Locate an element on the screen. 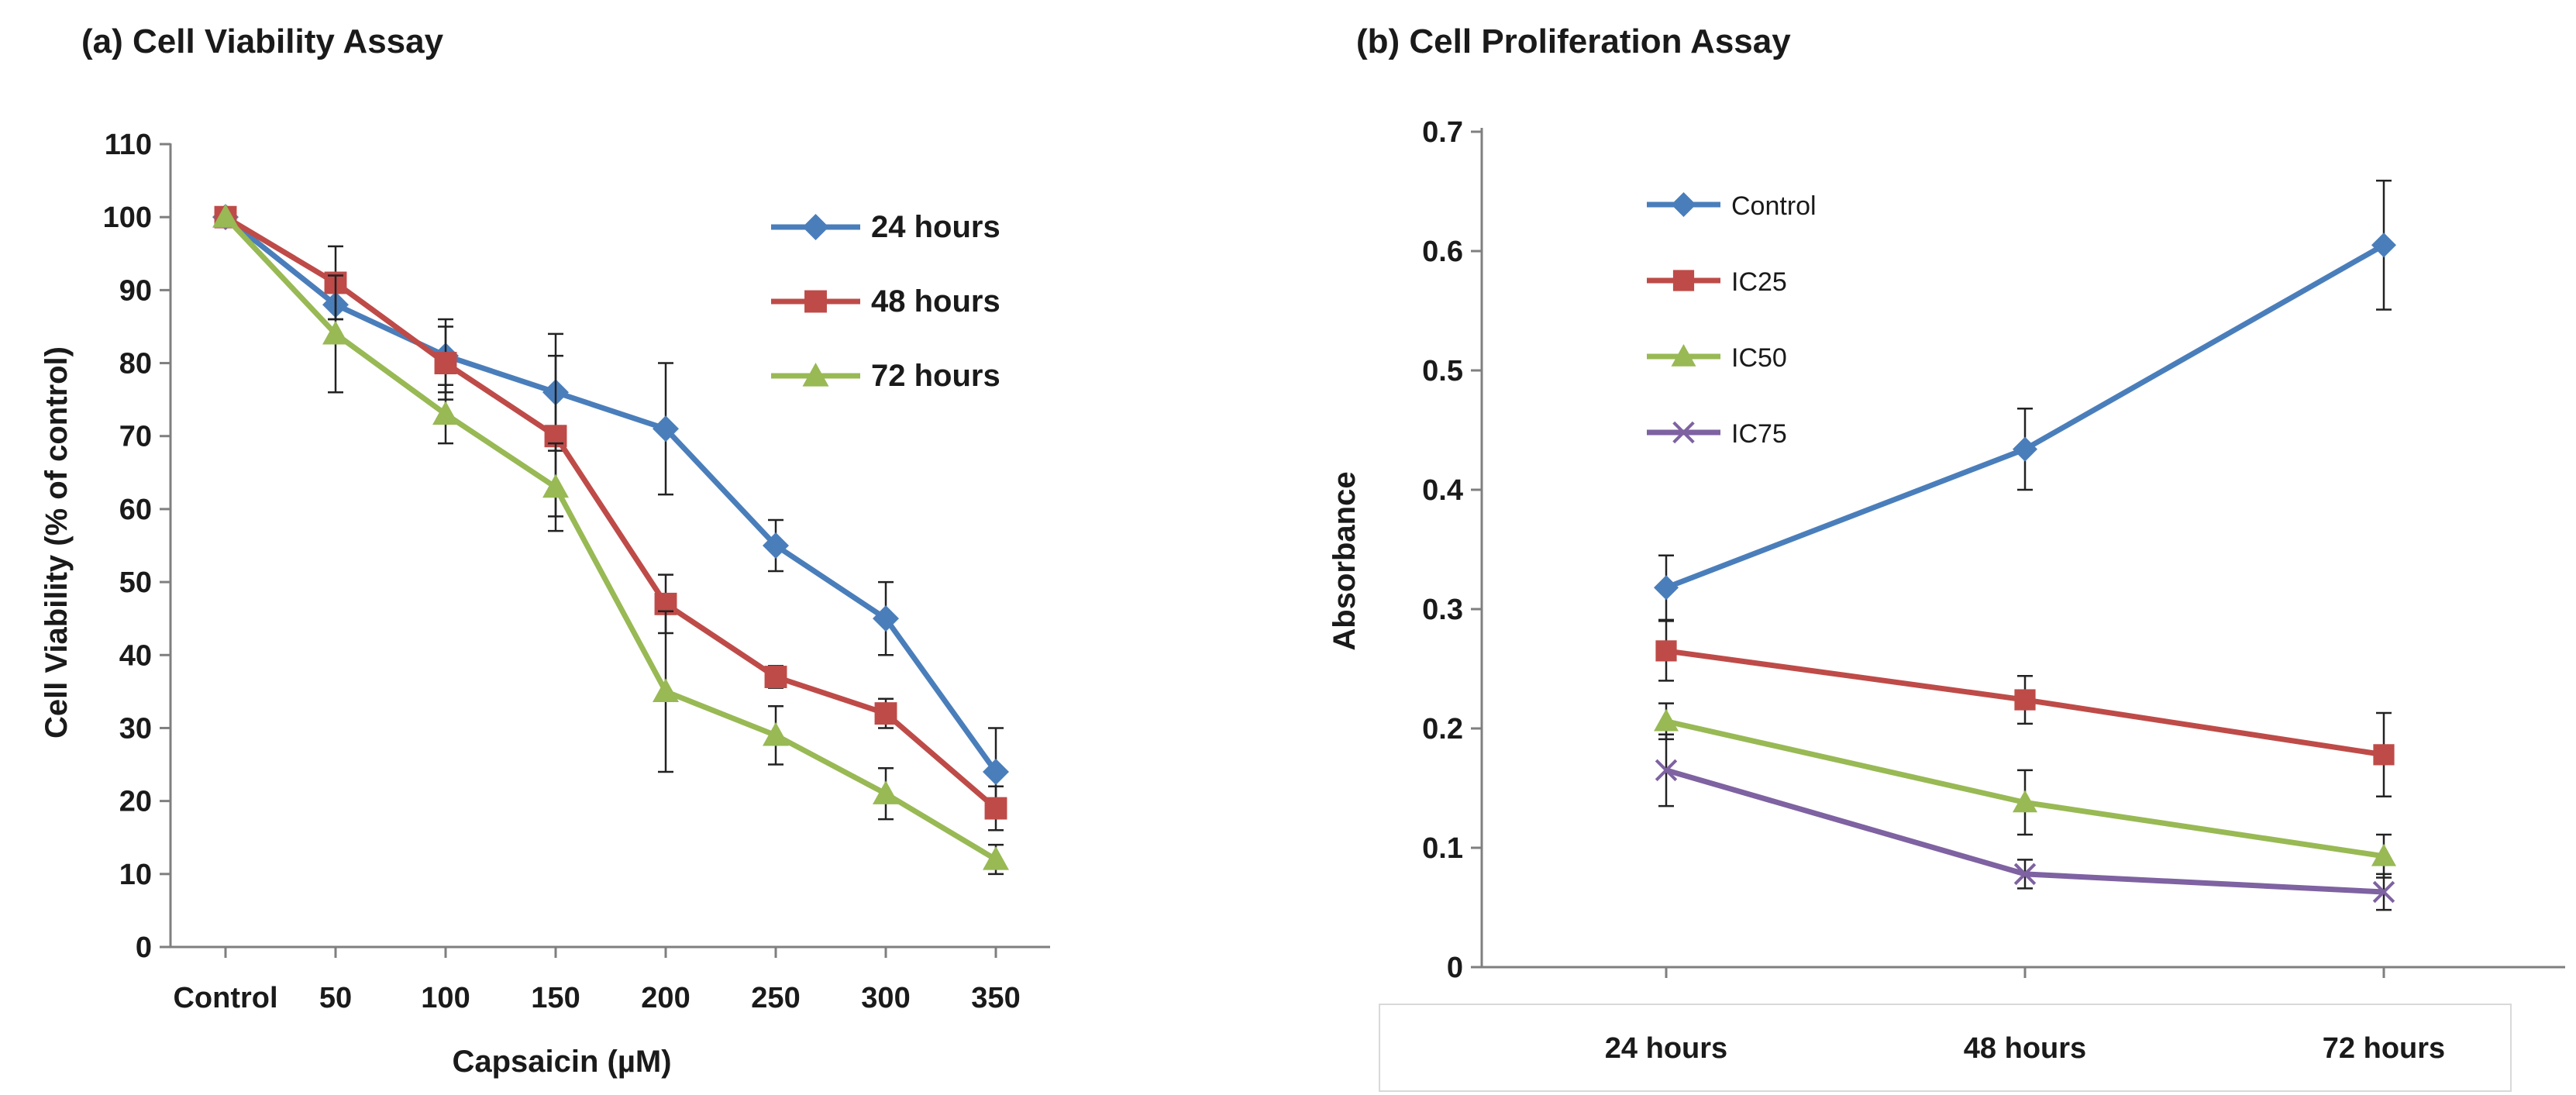 The height and width of the screenshot is (1095, 2576). legend-item: IC25 is located at coordinates (1717, 282).